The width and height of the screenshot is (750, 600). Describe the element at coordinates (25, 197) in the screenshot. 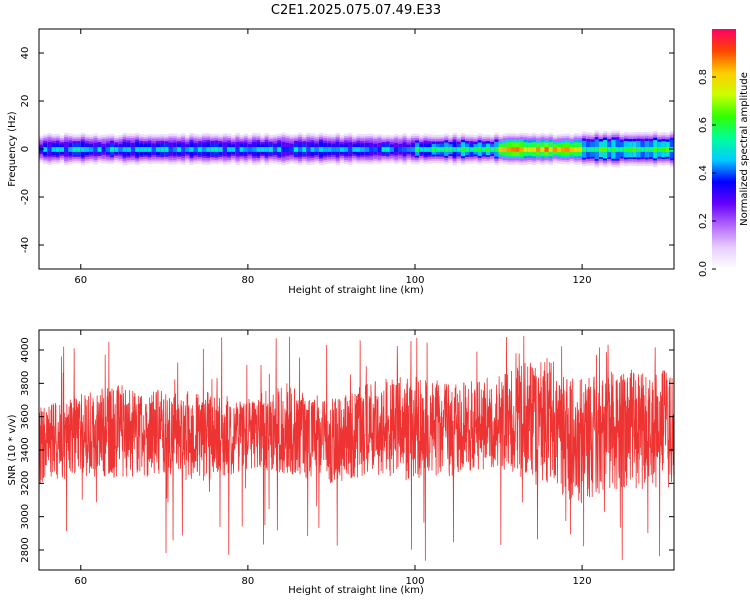

I see `y-tick-label: -20` at that location.